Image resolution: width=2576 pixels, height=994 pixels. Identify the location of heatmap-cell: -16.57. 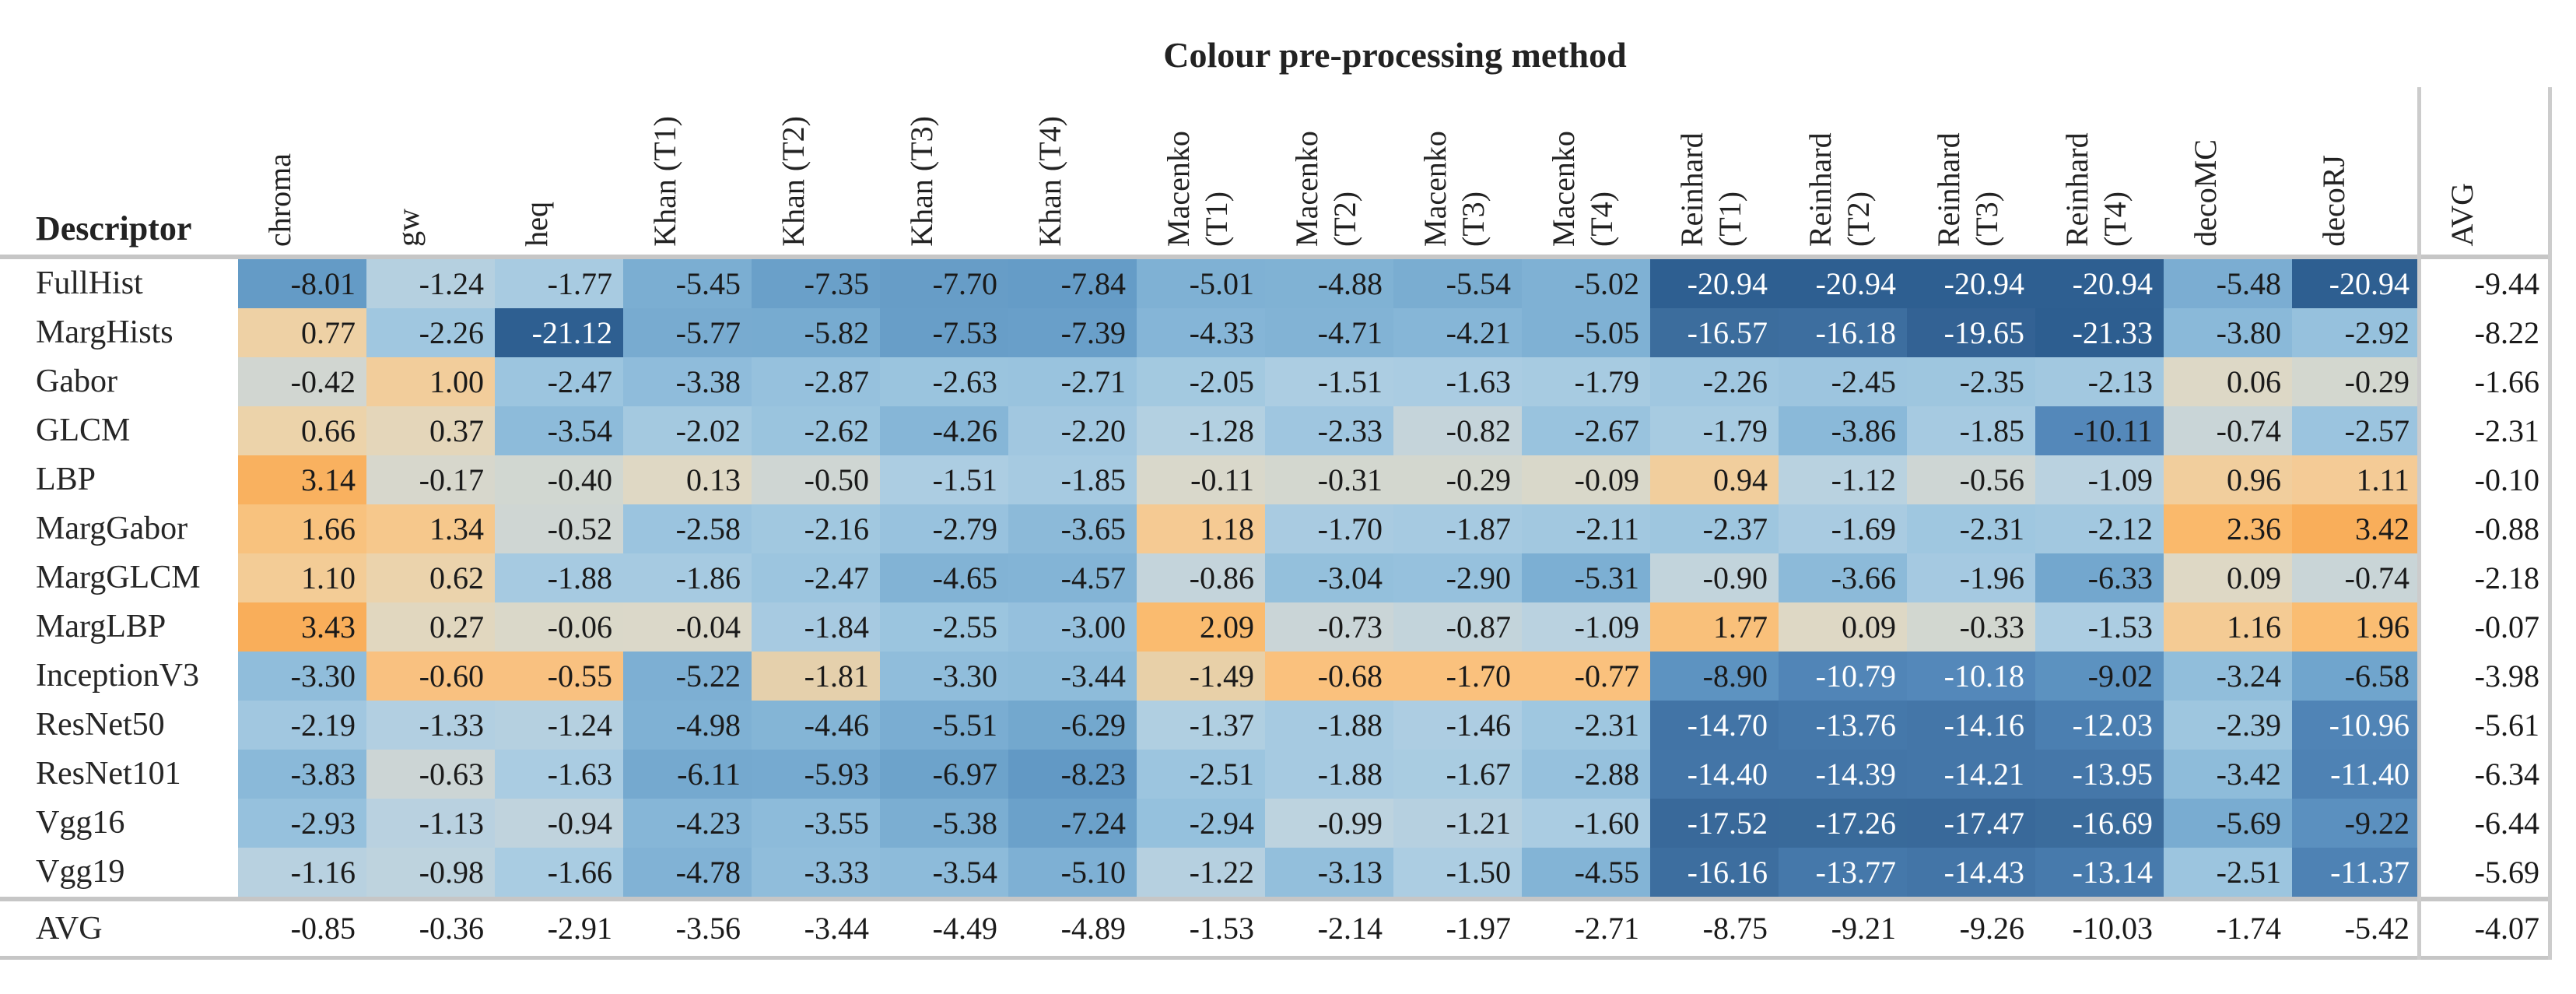
(1714, 332).